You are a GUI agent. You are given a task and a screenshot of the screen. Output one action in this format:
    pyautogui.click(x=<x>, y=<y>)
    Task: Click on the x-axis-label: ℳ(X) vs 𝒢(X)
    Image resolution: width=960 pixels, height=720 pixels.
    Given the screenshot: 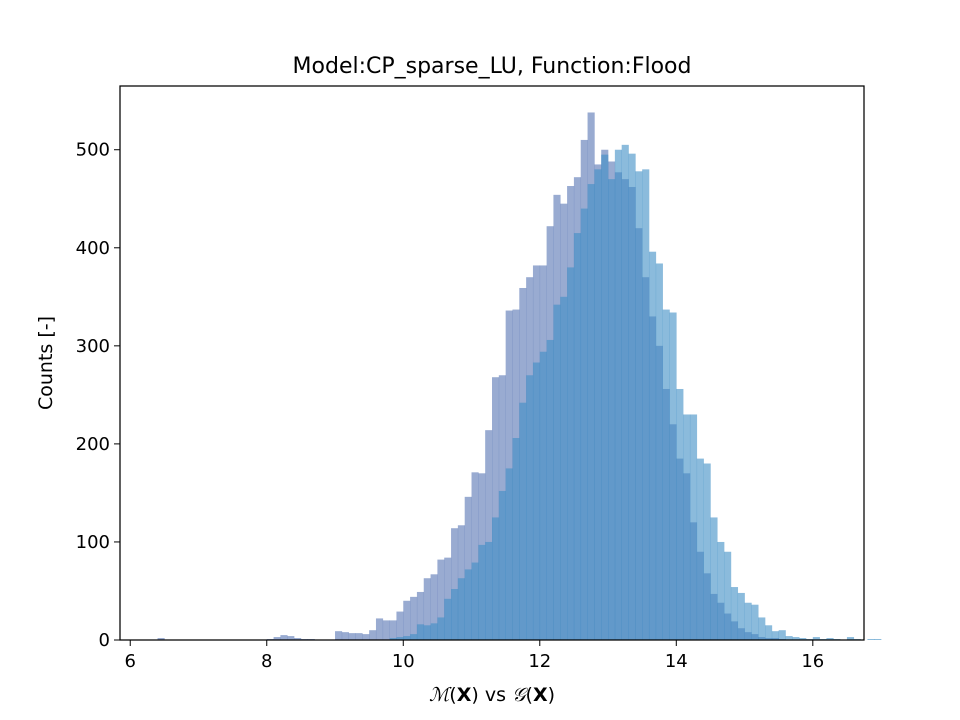 What is the action you would take?
    pyautogui.click(x=492, y=695)
    